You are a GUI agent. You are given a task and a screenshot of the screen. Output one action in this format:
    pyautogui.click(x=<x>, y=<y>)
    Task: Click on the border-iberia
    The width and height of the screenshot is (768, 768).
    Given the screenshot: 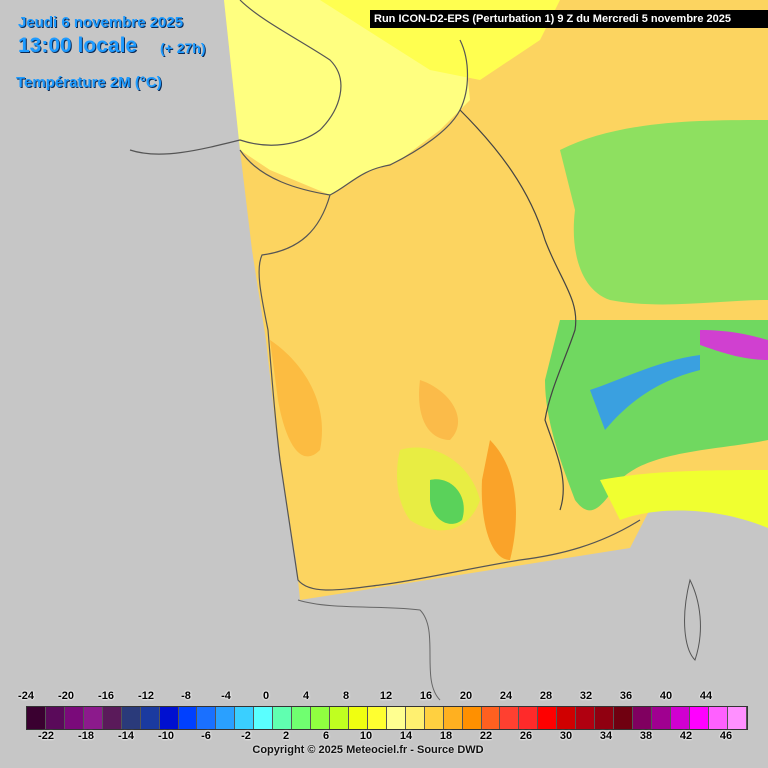 What is the action you would take?
    pyautogui.click(x=369, y=650)
    